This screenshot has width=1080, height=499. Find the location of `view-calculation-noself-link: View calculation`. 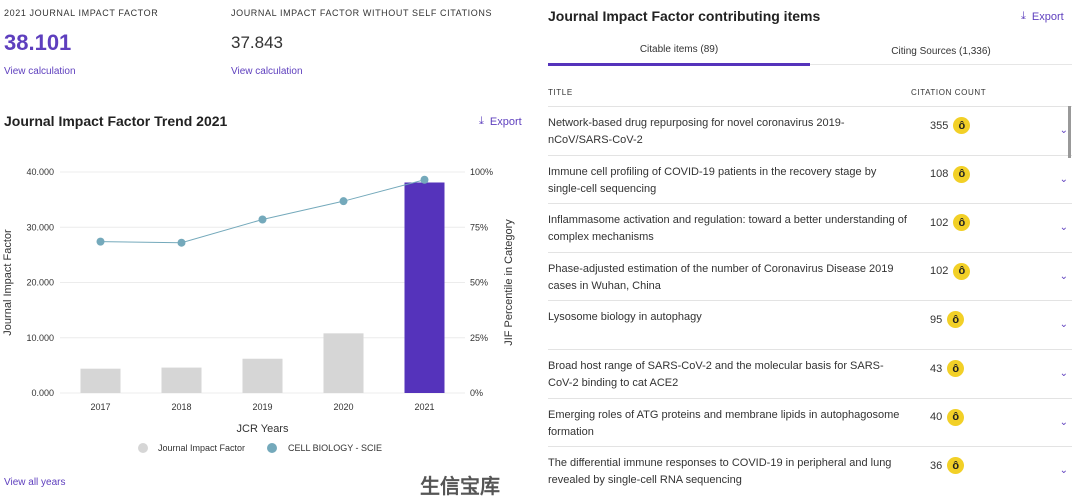

view-calculation-noself-link: View calculation is located at coordinates (267, 71).